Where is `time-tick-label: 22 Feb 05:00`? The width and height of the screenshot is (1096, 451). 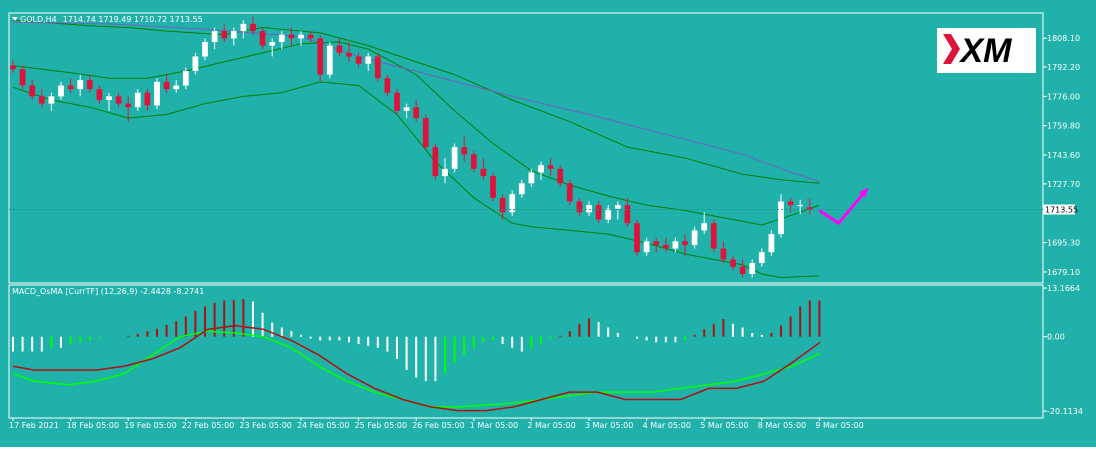 time-tick-label: 22 Feb 05:00 is located at coordinates (208, 425).